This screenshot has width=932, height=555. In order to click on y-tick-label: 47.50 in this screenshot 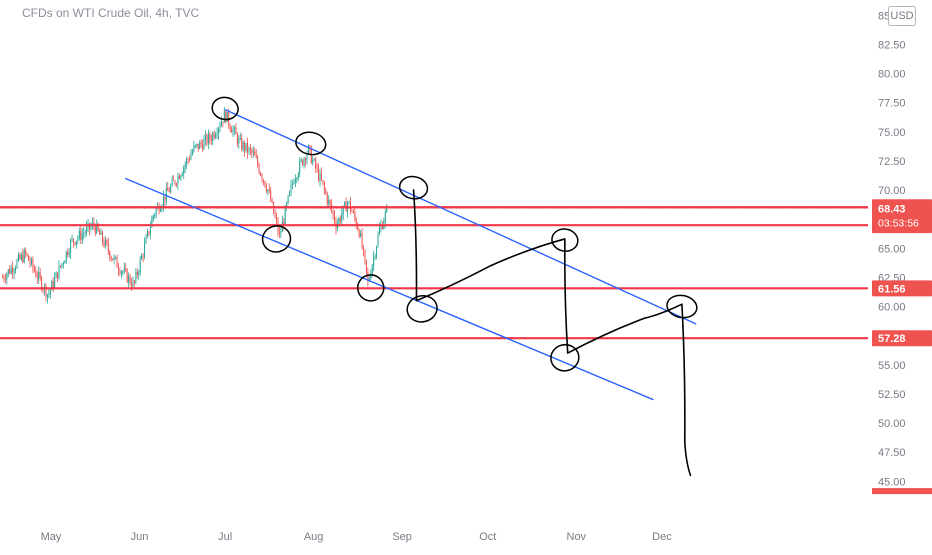, I will do `click(892, 453)`.